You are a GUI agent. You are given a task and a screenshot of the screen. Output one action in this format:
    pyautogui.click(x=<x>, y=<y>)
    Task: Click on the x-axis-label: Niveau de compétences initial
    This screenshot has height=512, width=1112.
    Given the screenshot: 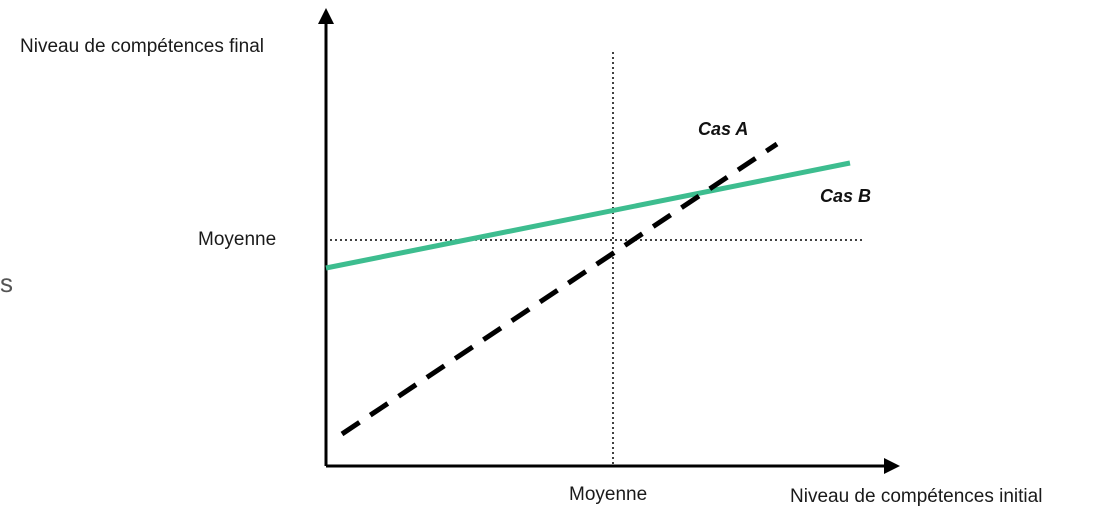 What is the action you would take?
    pyautogui.click(x=916, y=496)
    